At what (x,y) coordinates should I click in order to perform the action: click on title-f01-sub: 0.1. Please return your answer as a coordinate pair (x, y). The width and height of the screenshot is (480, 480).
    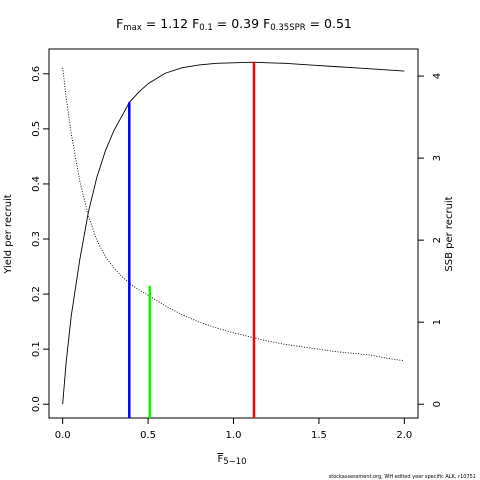
    Looking at the image, I should click on (206, 28).